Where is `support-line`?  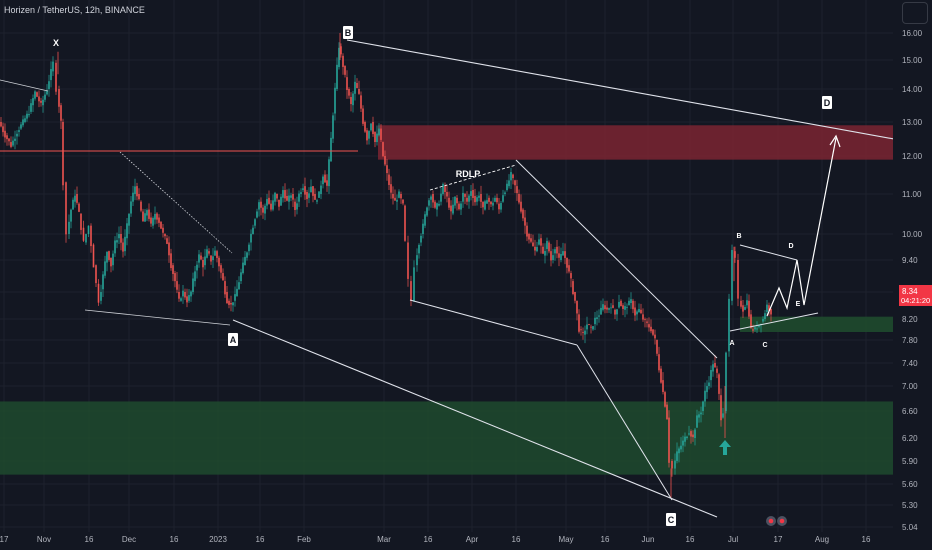 support-line is located at coordinates (157, 317).